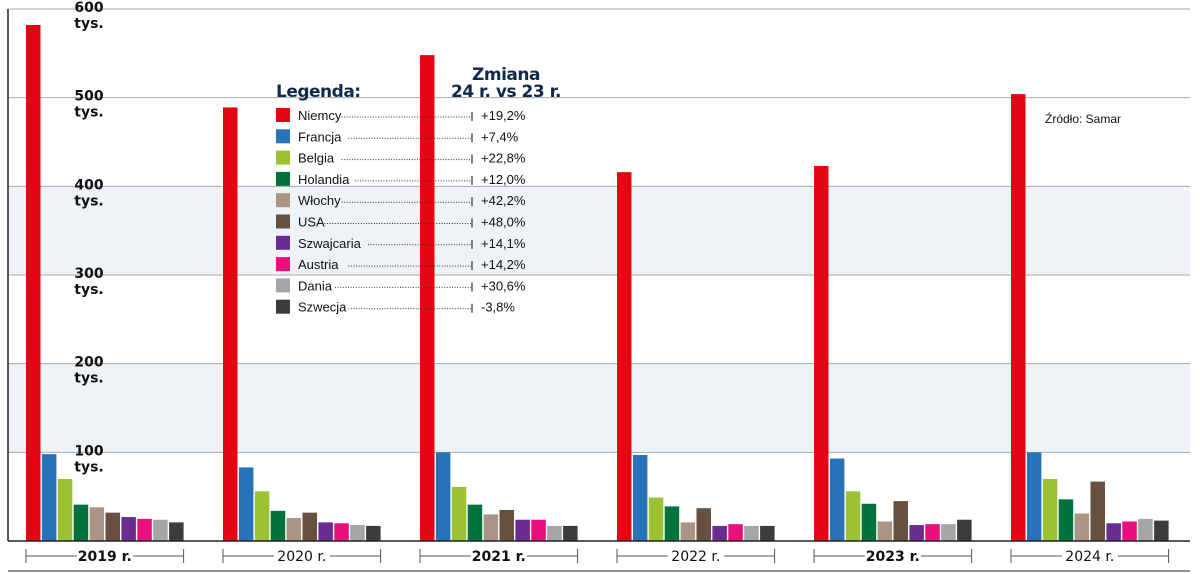  Describe the element at coordinates (88, 451) in the screenshot. I see `y-tick-value: 100` at that location.